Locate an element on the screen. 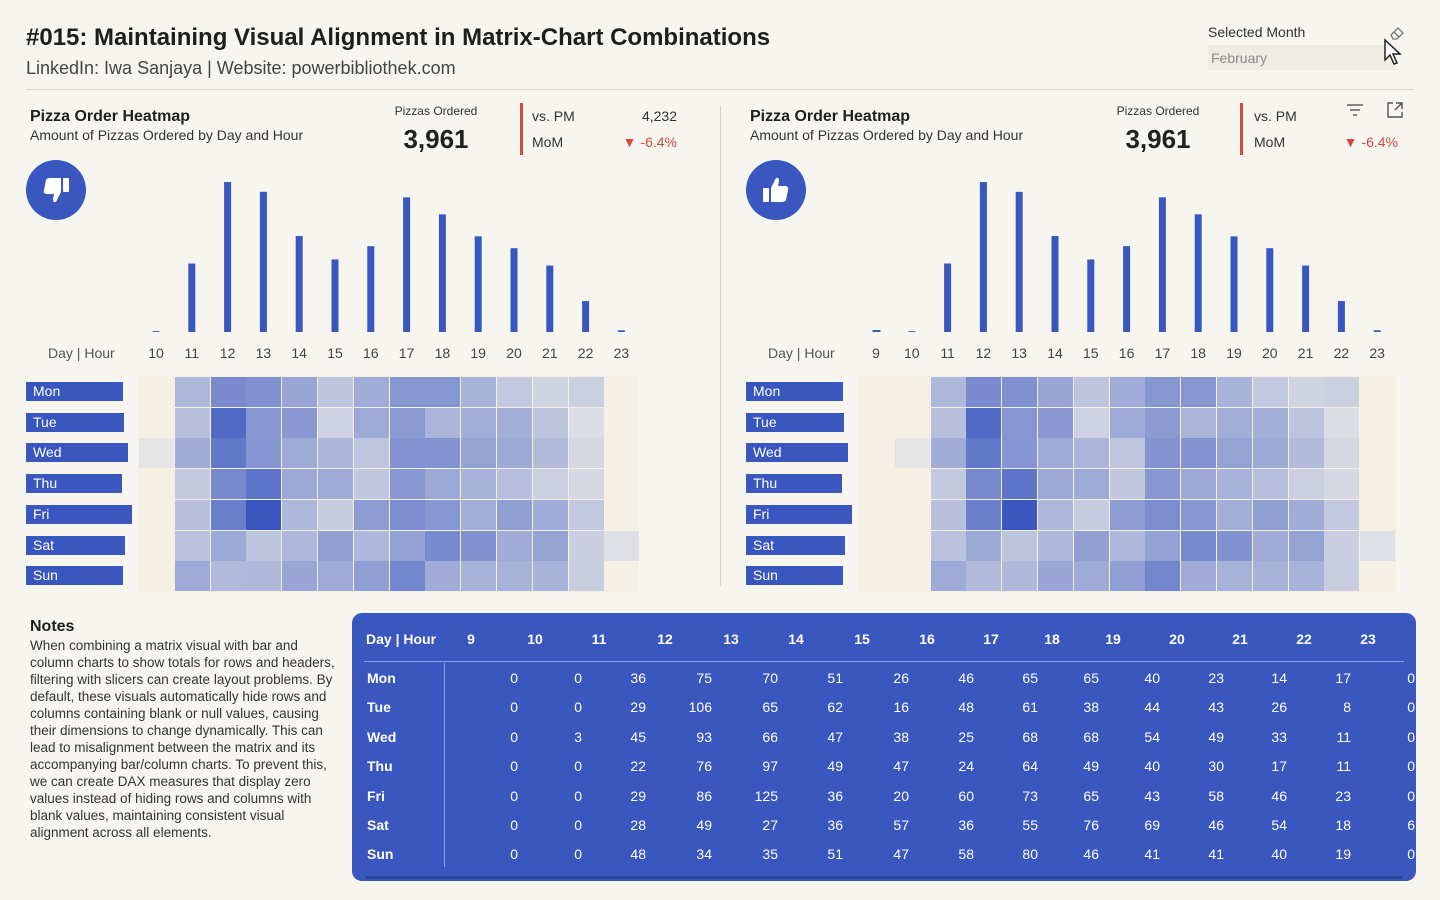  day-bar-mon: Mon is located at coordinates (794, 391).